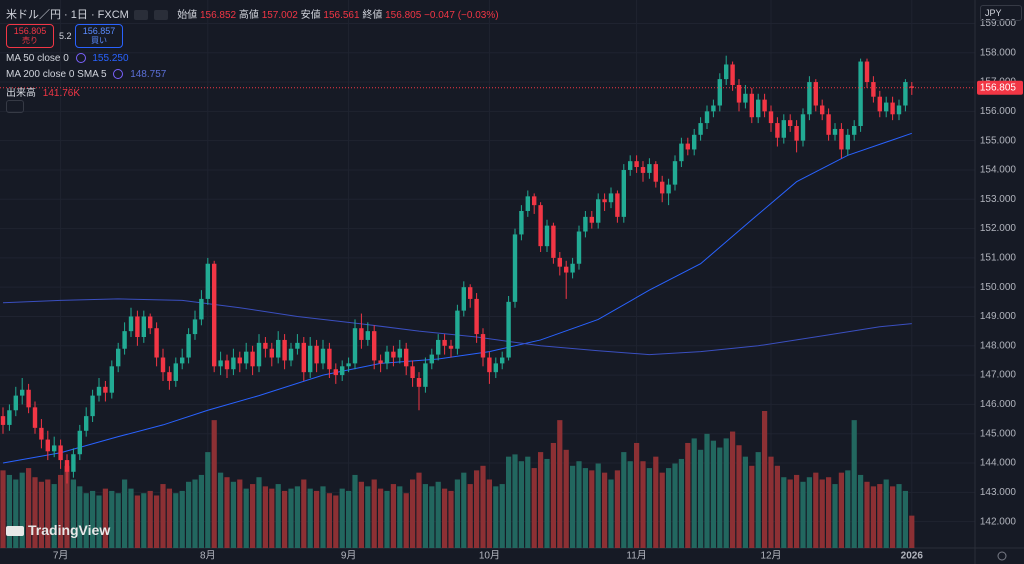 The width and height of the screenshot is (1024, 564). I want to click on y-tick-label: 143.000, so click(998, 492).